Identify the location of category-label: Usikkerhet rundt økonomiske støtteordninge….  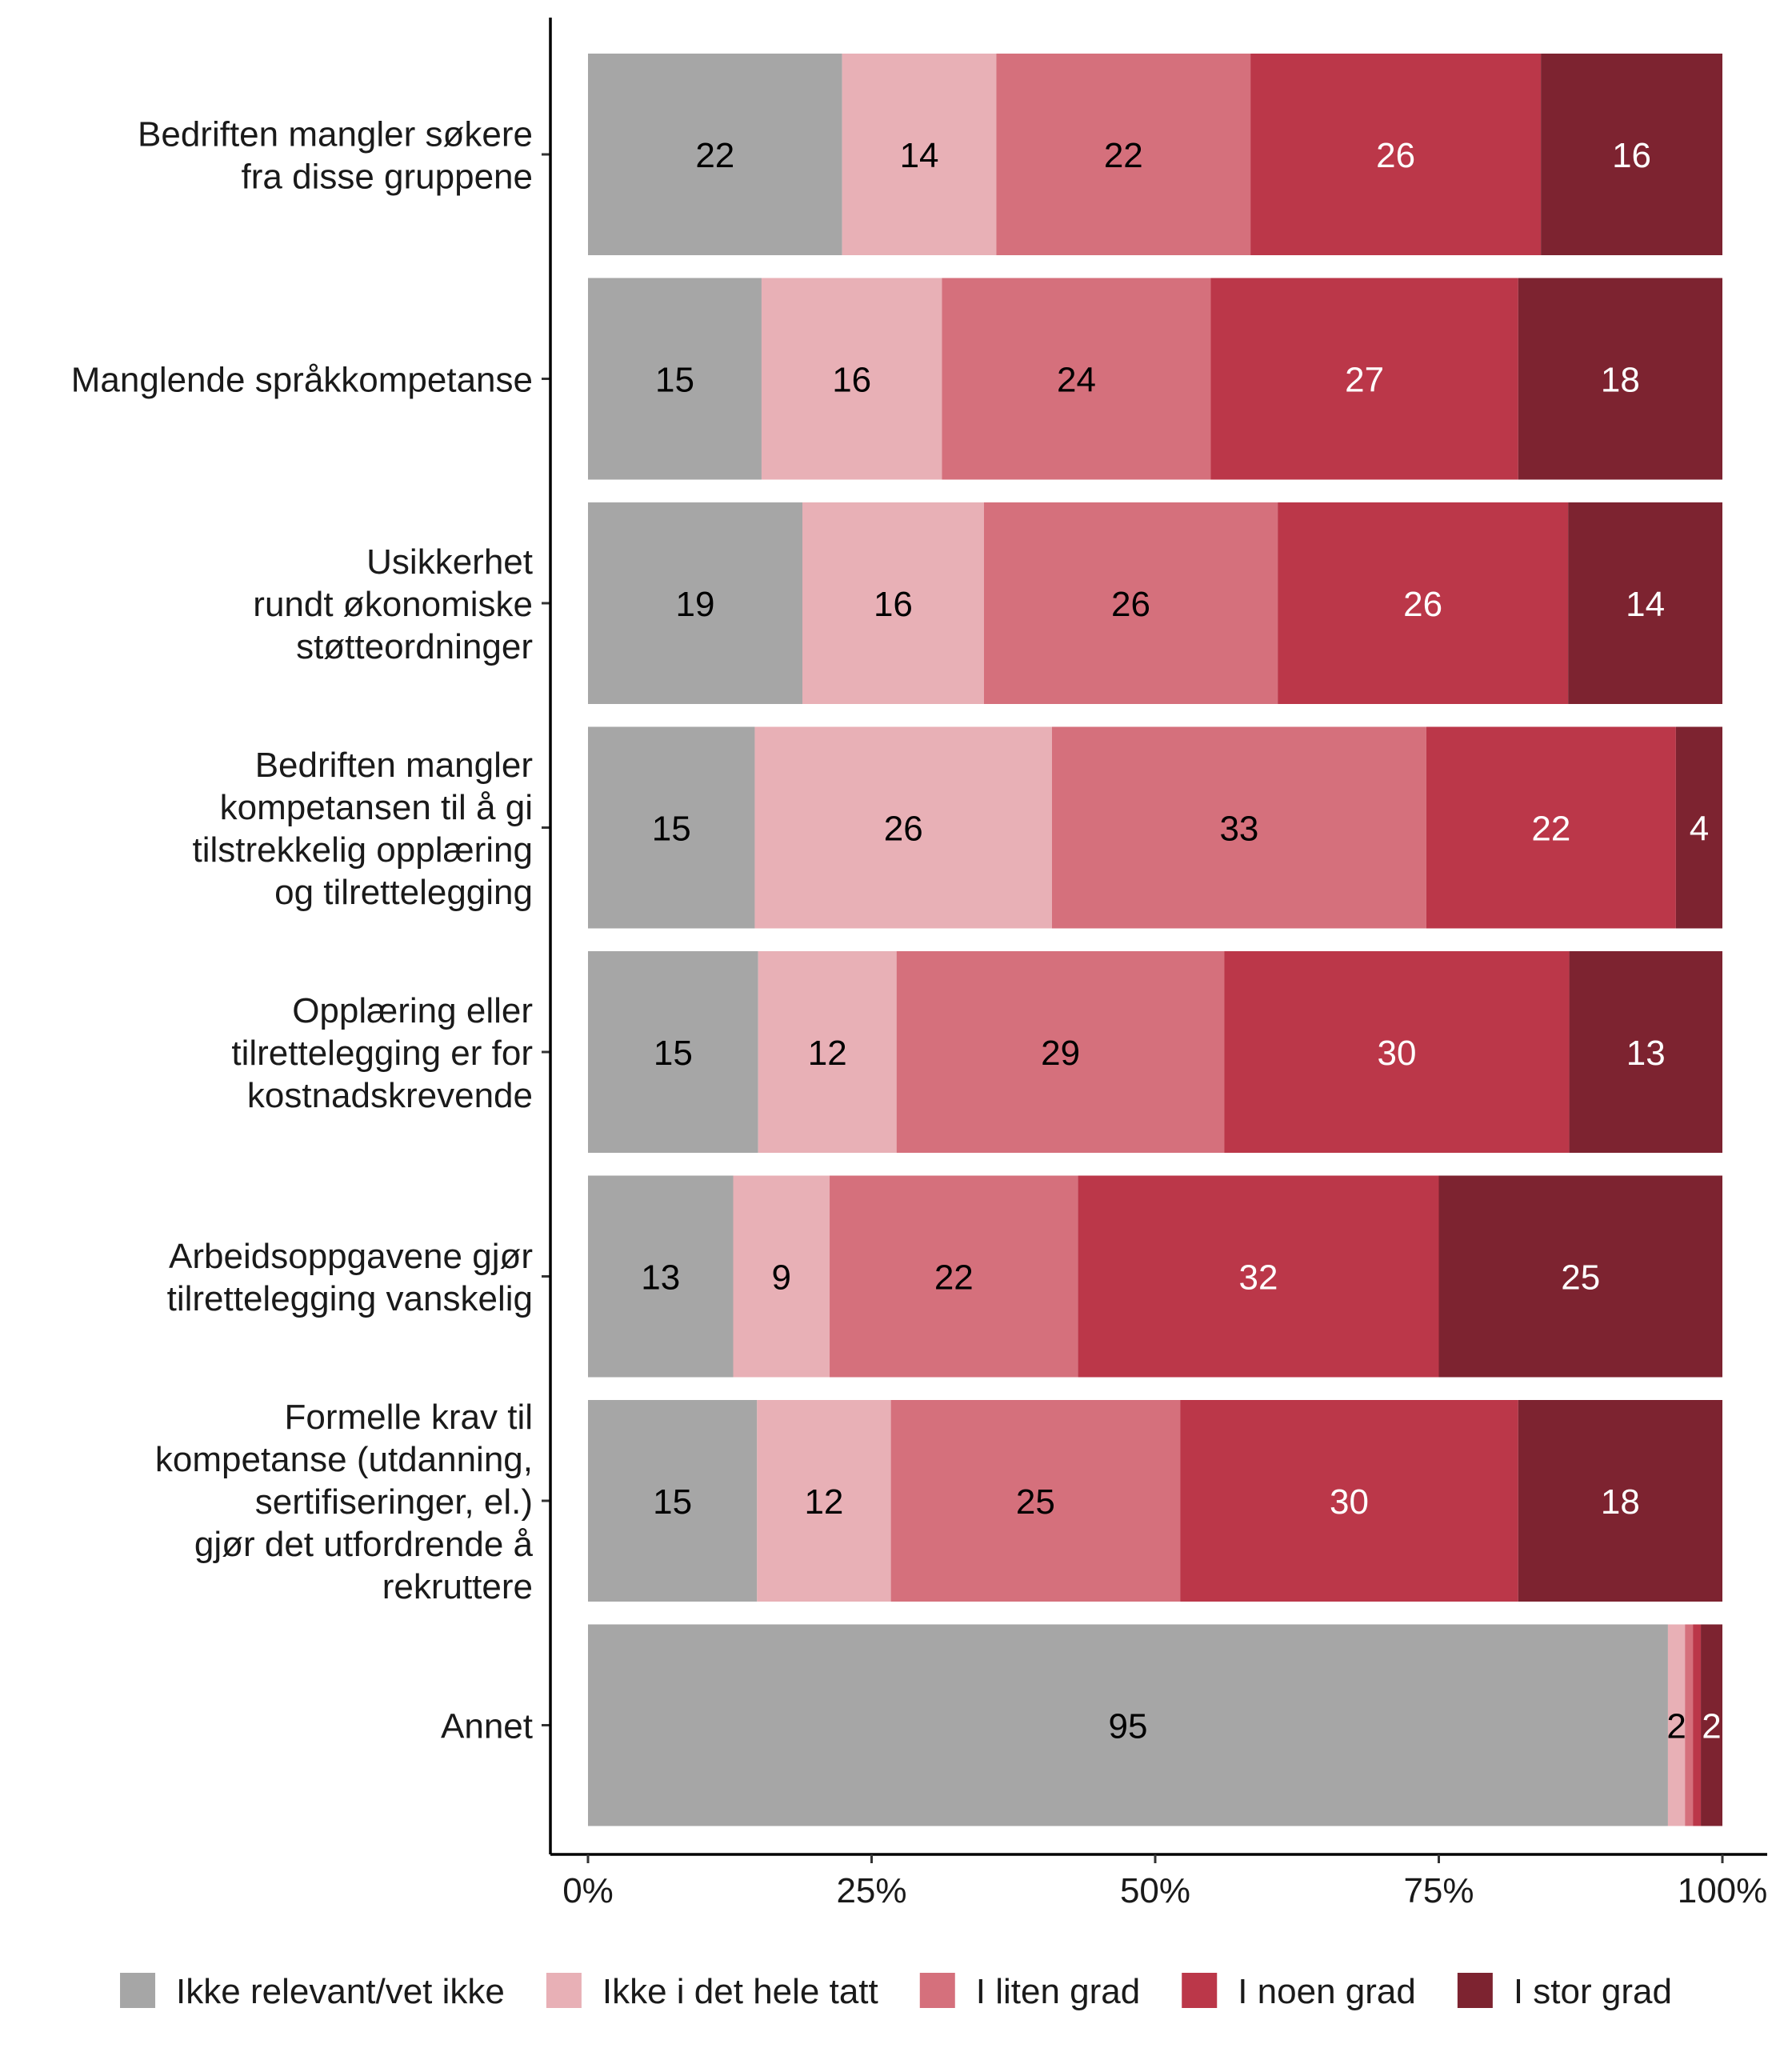
(393, 604).